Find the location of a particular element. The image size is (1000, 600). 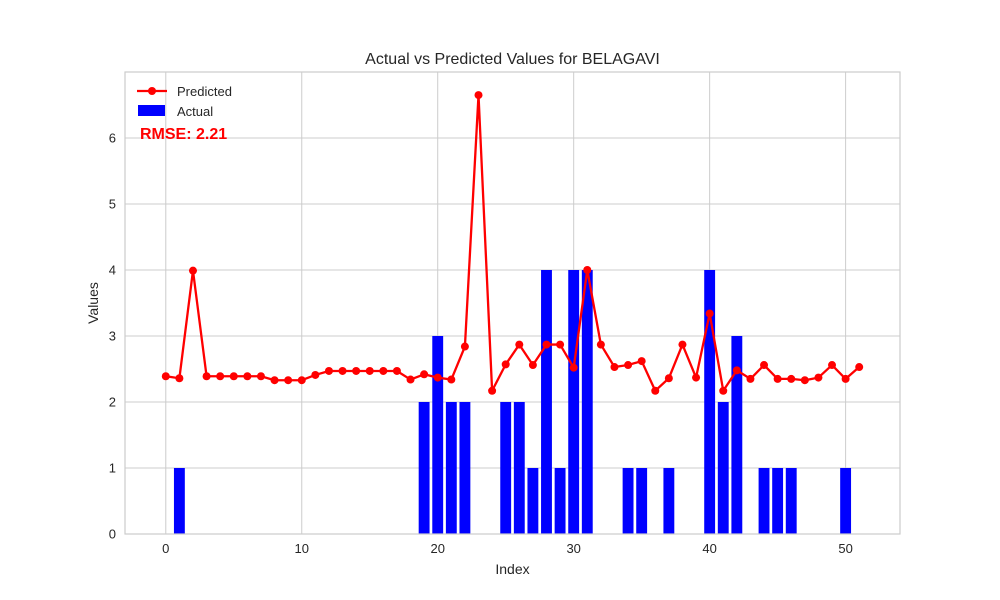

legend: Predicted Actual is located at coordinates (184, 101).